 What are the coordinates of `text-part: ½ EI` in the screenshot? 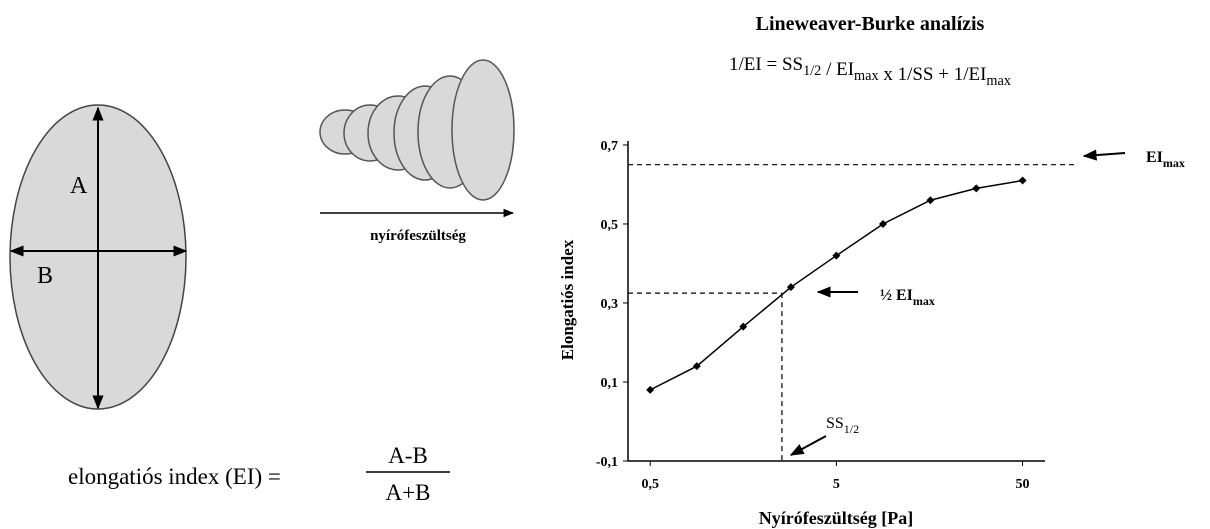 It's located at (896, 295).